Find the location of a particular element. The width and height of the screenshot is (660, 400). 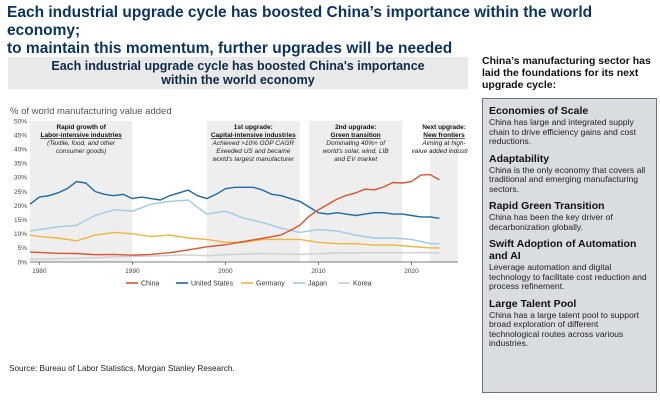

period-note: Exeeded US and became is located at coordinates (253, 151).